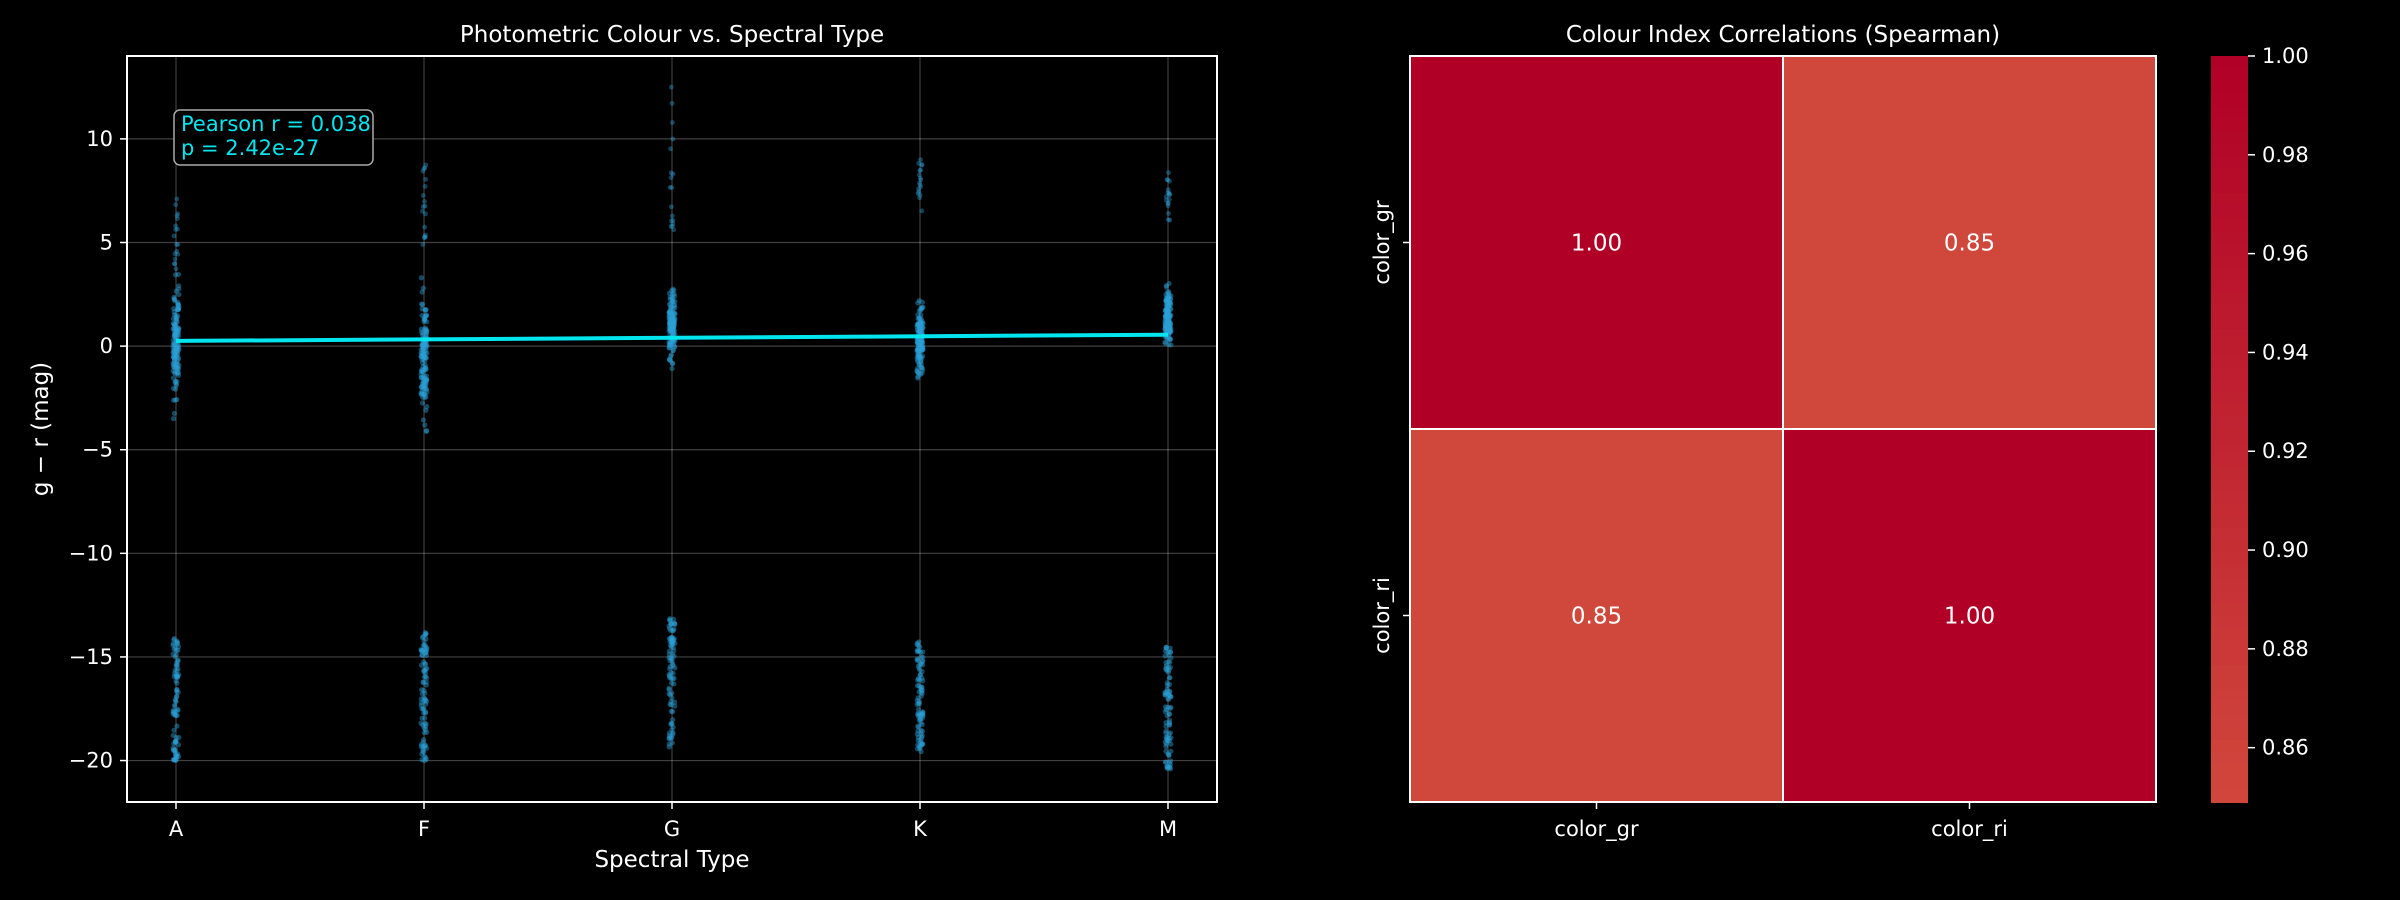 This screenshot has height=900, width=2400. Describe the element at coordinates (2285, 155) in the screenshot. I see `colorbar-tick-label: 0.98` at that location.